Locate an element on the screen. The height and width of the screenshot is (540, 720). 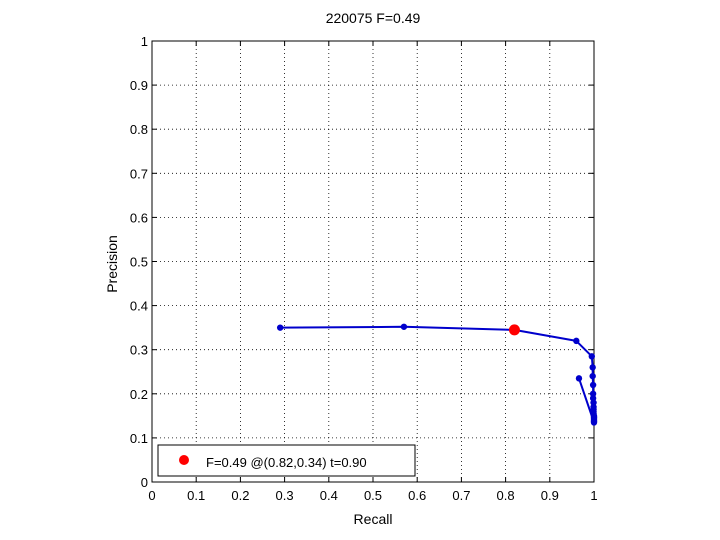
y-tick-label: 0.5 is located at coordinates (139, 262).